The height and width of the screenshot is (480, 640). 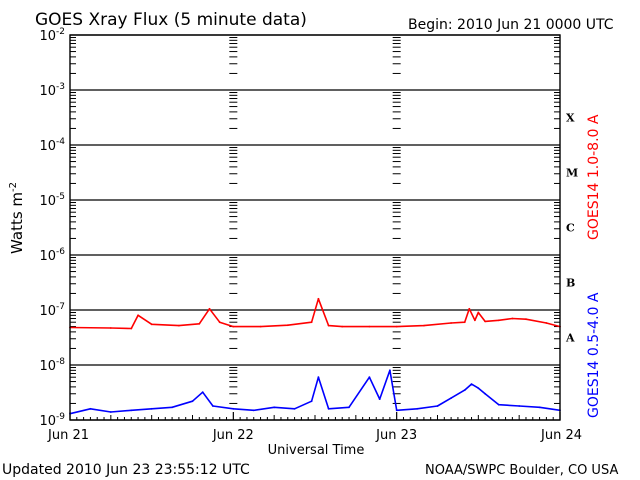 I want to click on y-tick-label: 10⁻⁵, so click(x=52, y=200).